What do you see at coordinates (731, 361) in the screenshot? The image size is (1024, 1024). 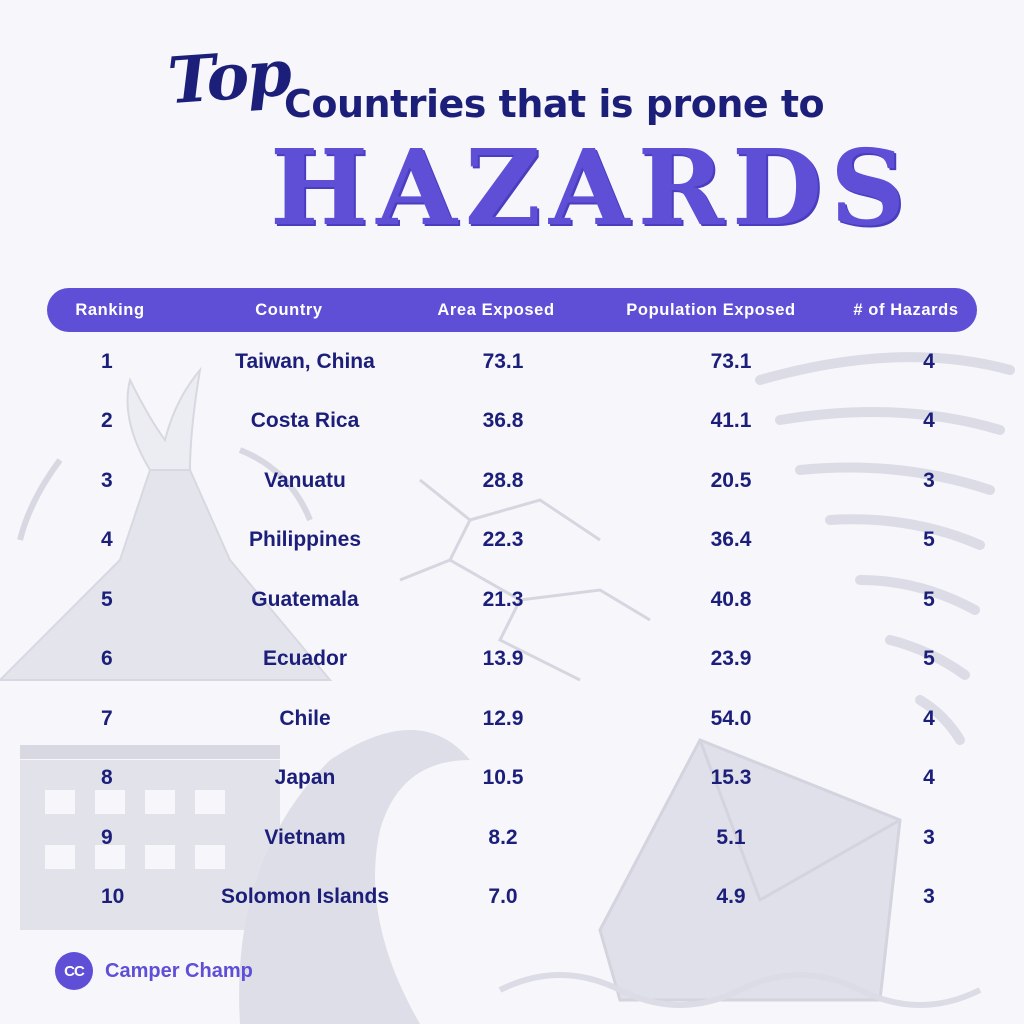 I see `cell-population-exposed: 73.1` at bounding box center [731, 361].